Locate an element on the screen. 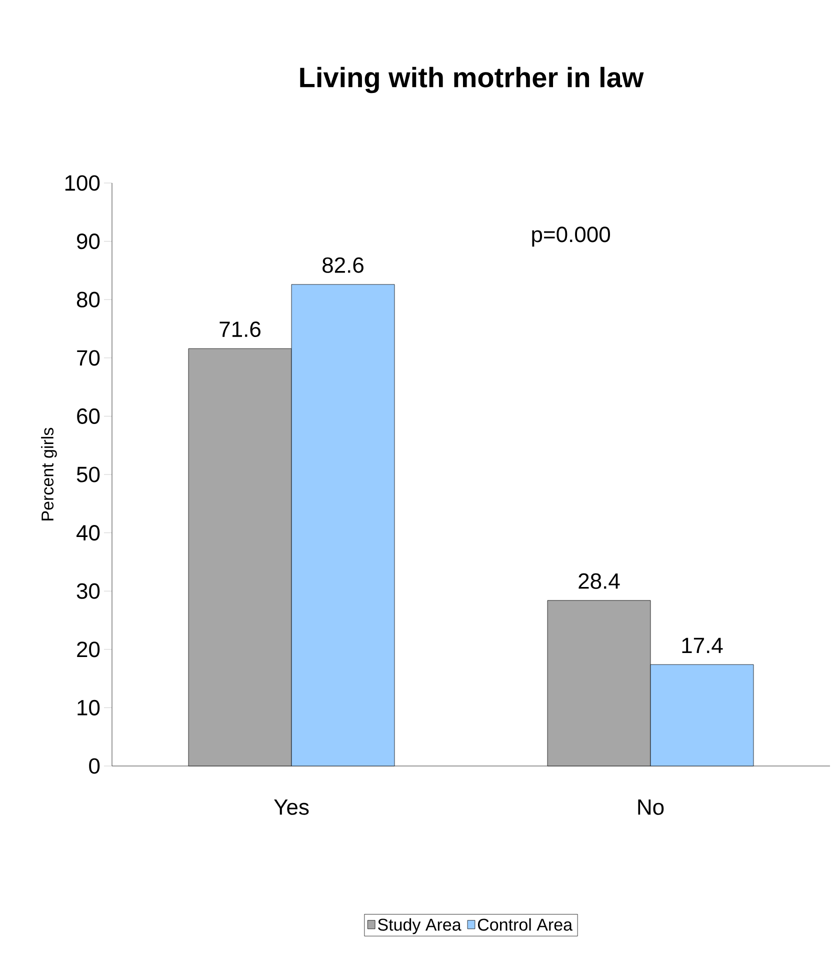 This screenshot has height=954, width=831. legend-label: Control Area is located at coordinates (525, 924).